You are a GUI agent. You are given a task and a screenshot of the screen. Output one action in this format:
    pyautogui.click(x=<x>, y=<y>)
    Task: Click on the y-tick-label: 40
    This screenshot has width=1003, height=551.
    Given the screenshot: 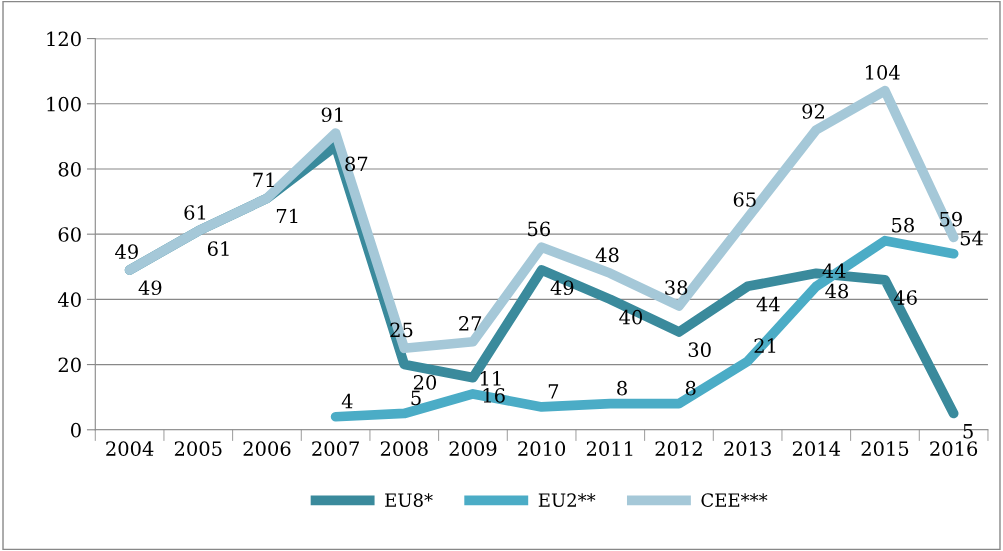 What is the action you would take?
    pyautogui.click(x=69, y=300)
    